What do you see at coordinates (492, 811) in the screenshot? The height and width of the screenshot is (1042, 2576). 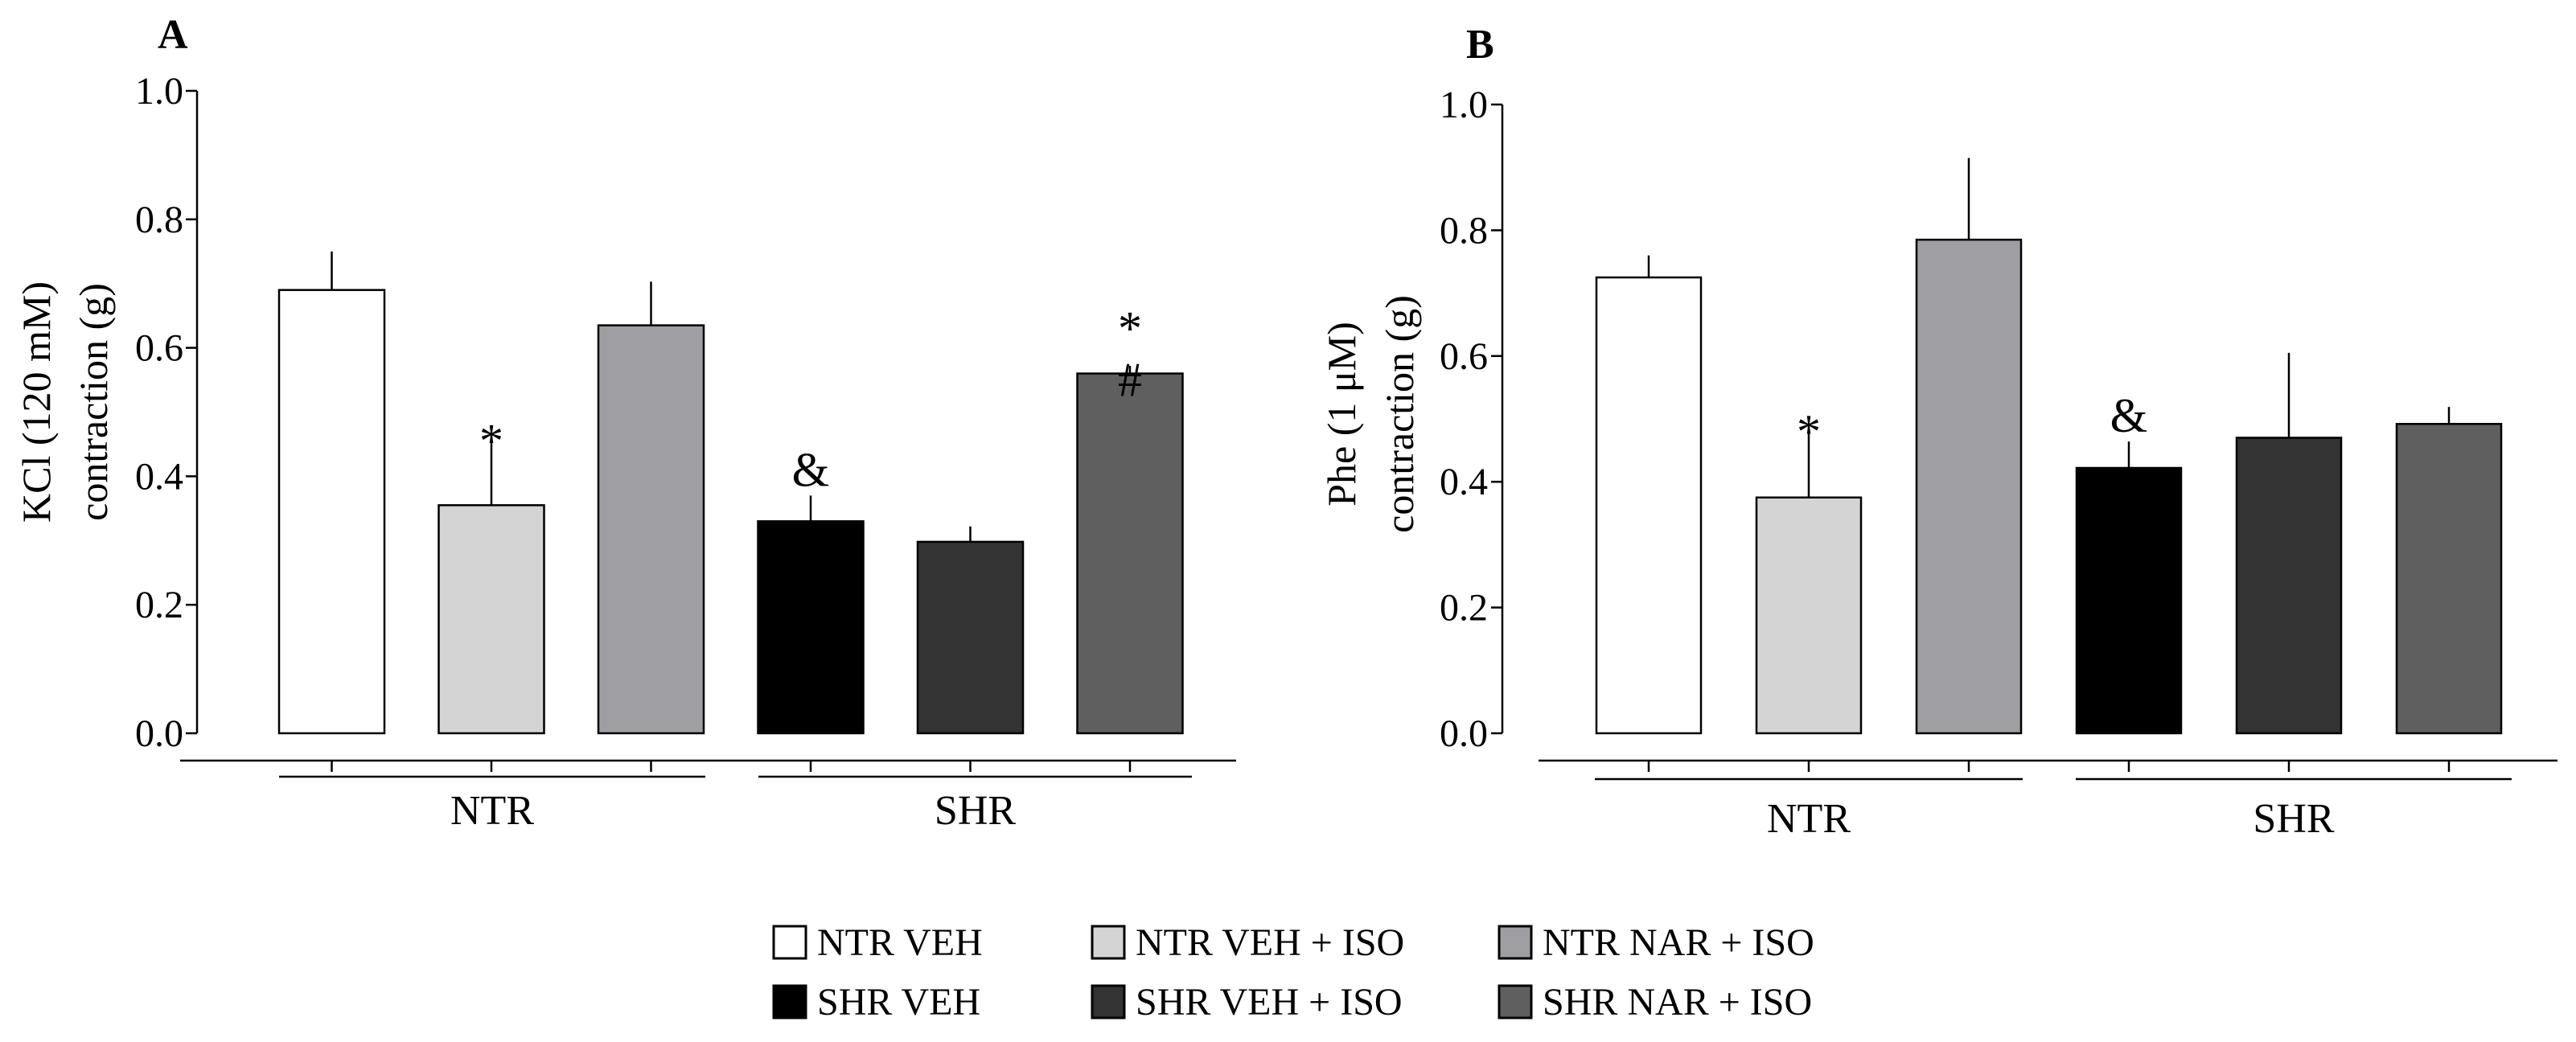 I see `panel-a-group-label-ntr: NTR` at bounding box center [492, 811].